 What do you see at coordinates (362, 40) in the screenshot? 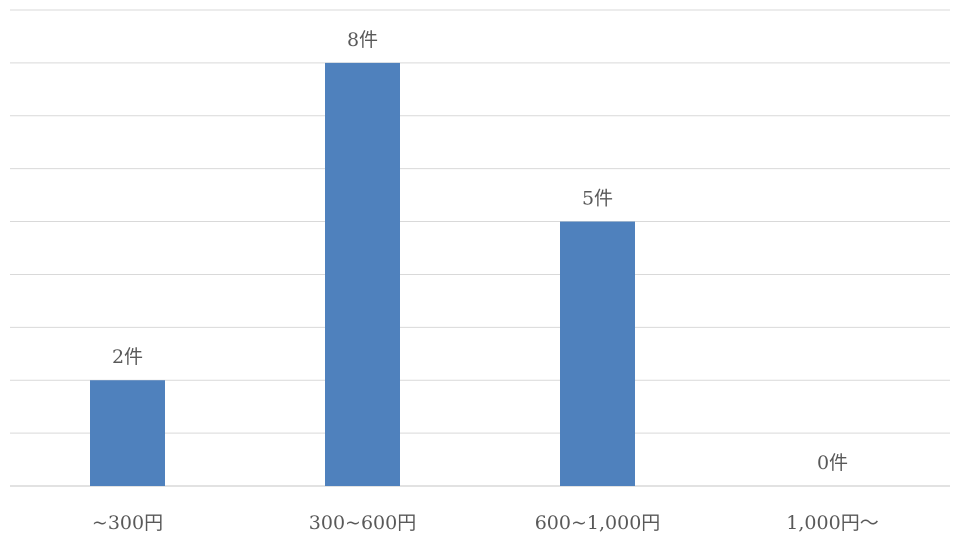
I see `data-label: 8件` at bounding box center [362, 40].